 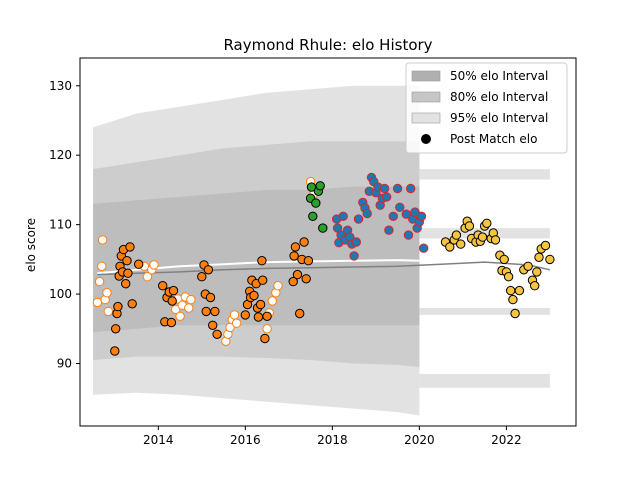 What do you see at coordinates (158, 440) in the screenshot?
I see `x-tick-label: 2014` at bounding box center [158, 440].